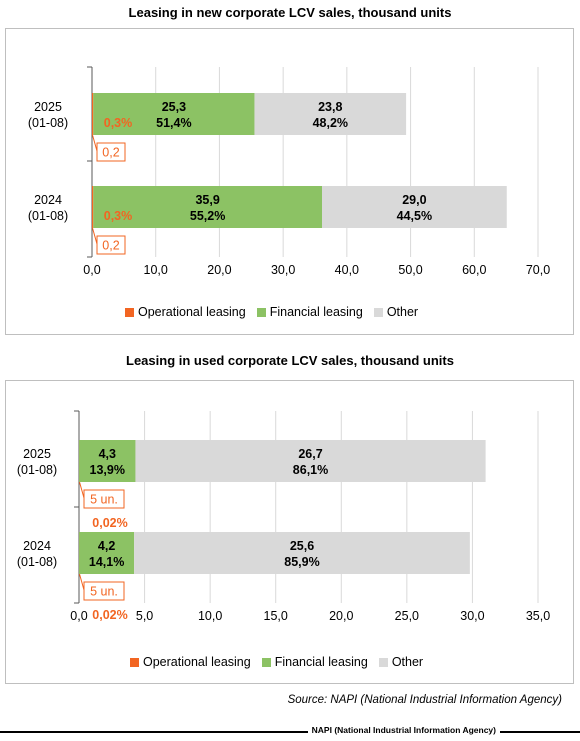  What do you see at coordinates (538, 270) in the screenshot?
I see `x-tick-label: 70,0` at bounding box center [538, 270].